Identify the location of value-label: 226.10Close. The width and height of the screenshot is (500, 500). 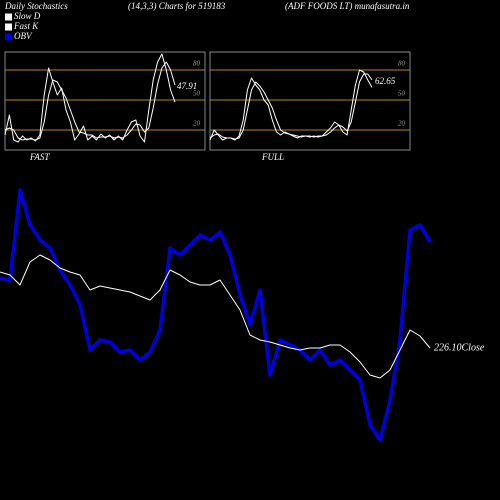
(459, 347).